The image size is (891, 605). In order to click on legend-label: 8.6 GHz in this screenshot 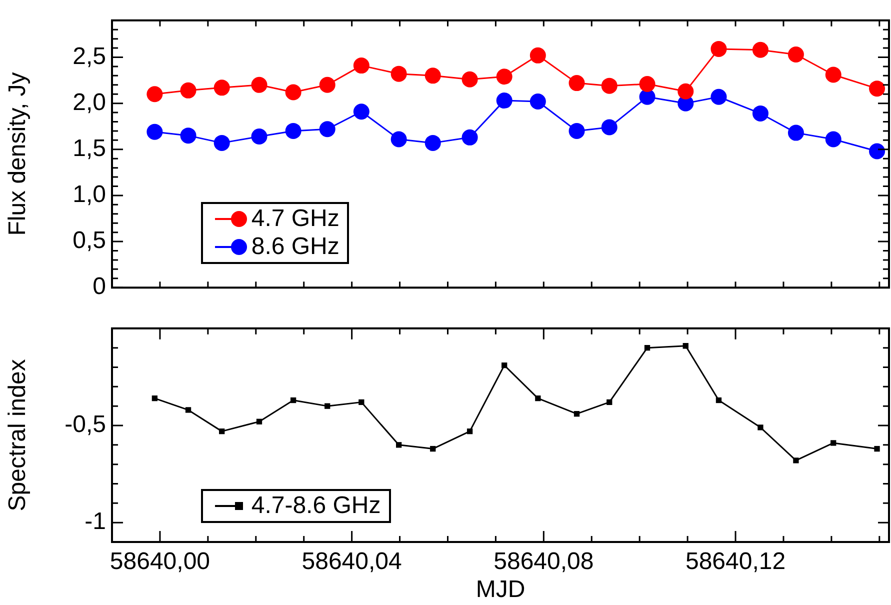, I will do `click(295, 246)`.